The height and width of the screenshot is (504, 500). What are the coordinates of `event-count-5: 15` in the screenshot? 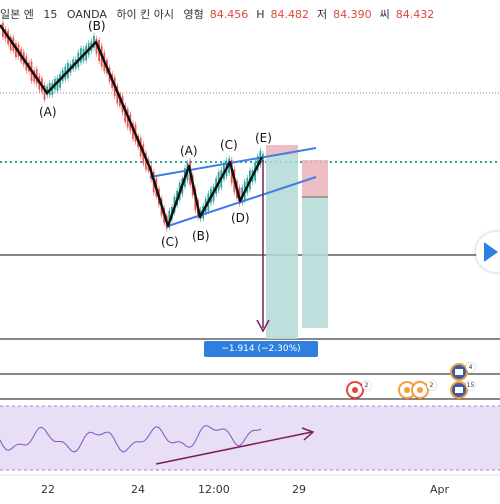 It's located at (470, 385).